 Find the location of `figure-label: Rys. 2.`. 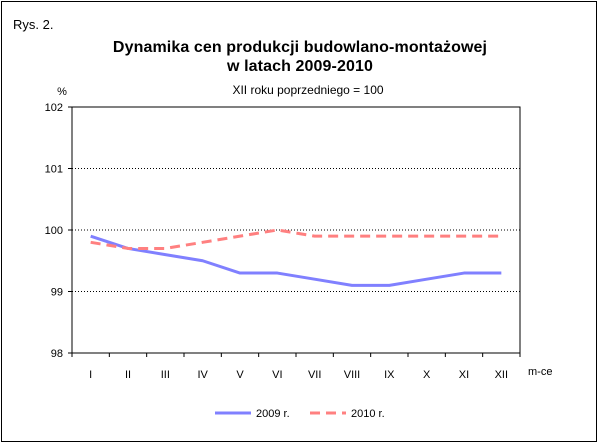

figure-label: Rys. 2. is located at coordinates (33, 24).